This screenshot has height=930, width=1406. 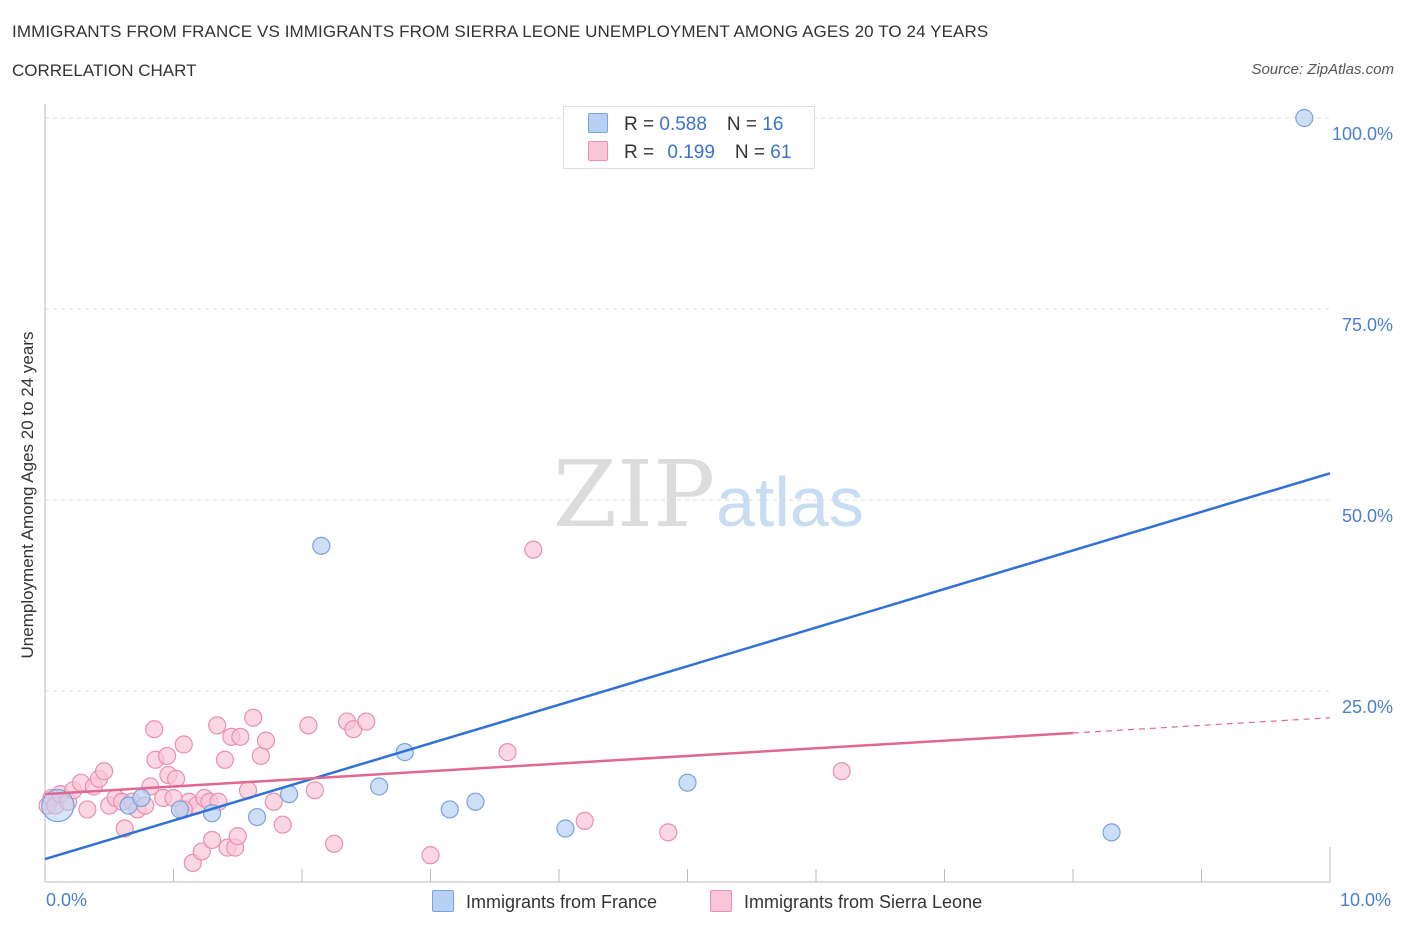 I want to click on x-tick-label-min: 0.0%, so click(x=67, y=900).